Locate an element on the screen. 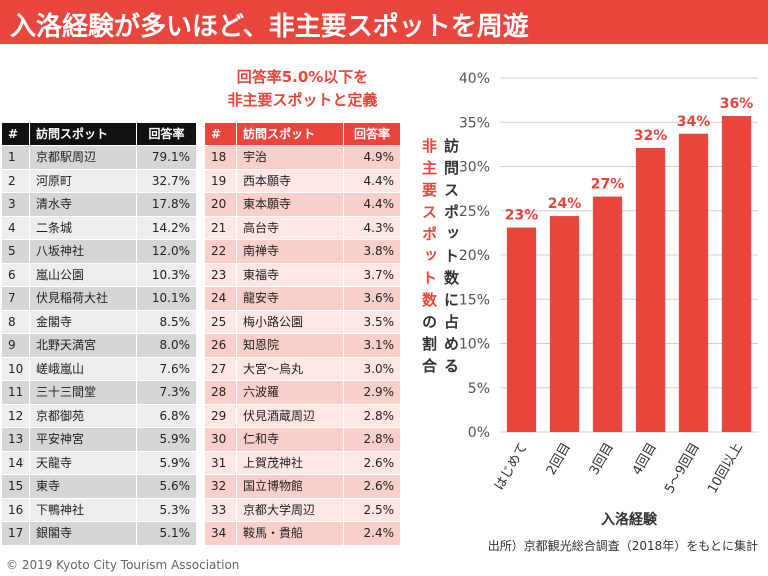 The width and height of the screenshot is (768, 576). table-cell: 6.8% is located at coordinates (166, 415).